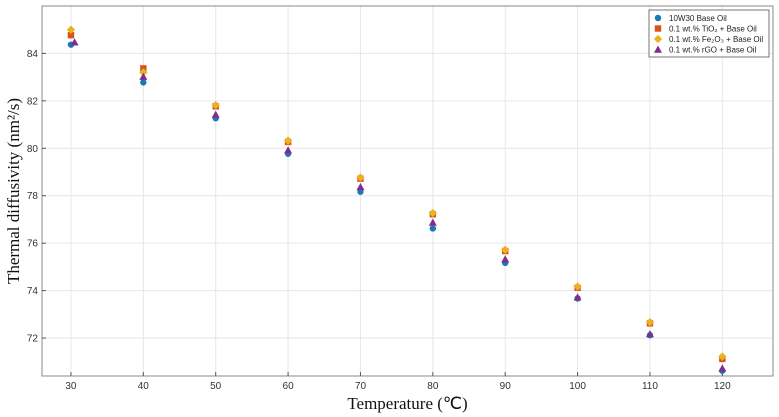  Describe the element at coordinates (433, 386) in the screenshot. I see `x-tick-label: 80` at that location.